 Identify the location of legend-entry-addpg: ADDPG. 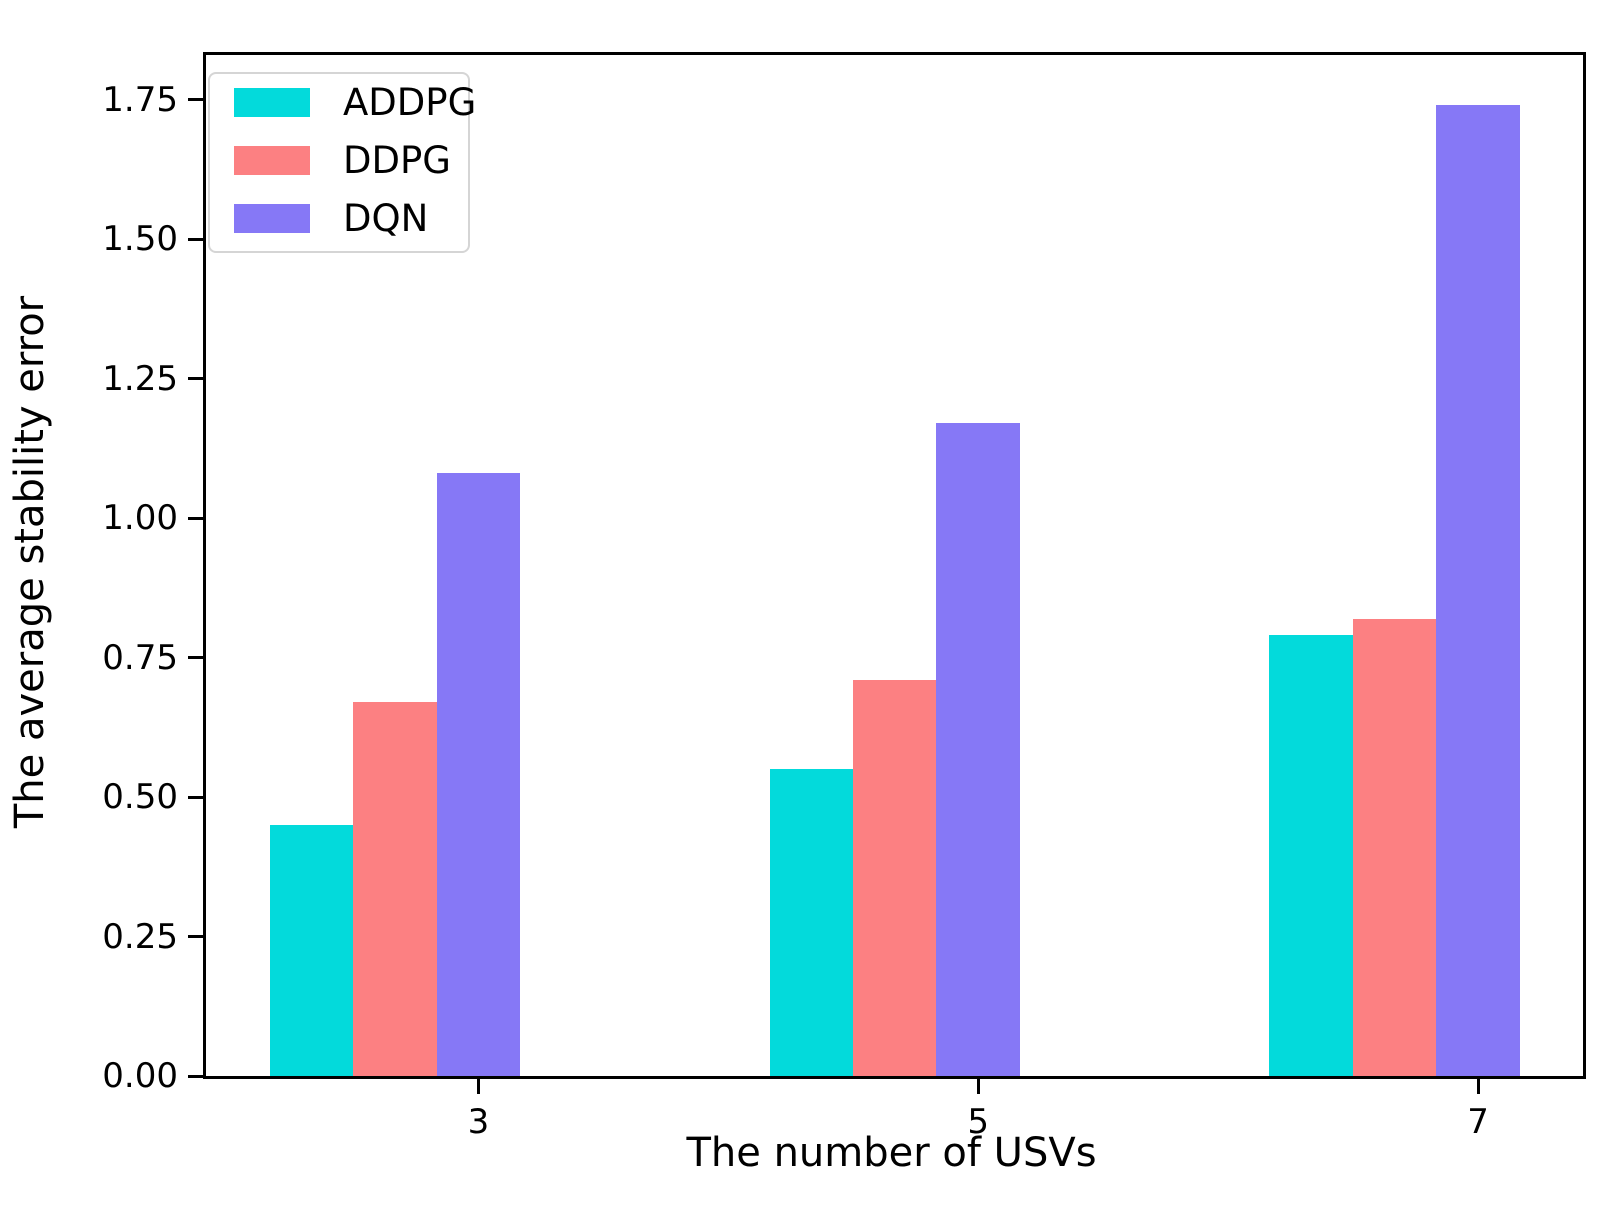
(355, 102).